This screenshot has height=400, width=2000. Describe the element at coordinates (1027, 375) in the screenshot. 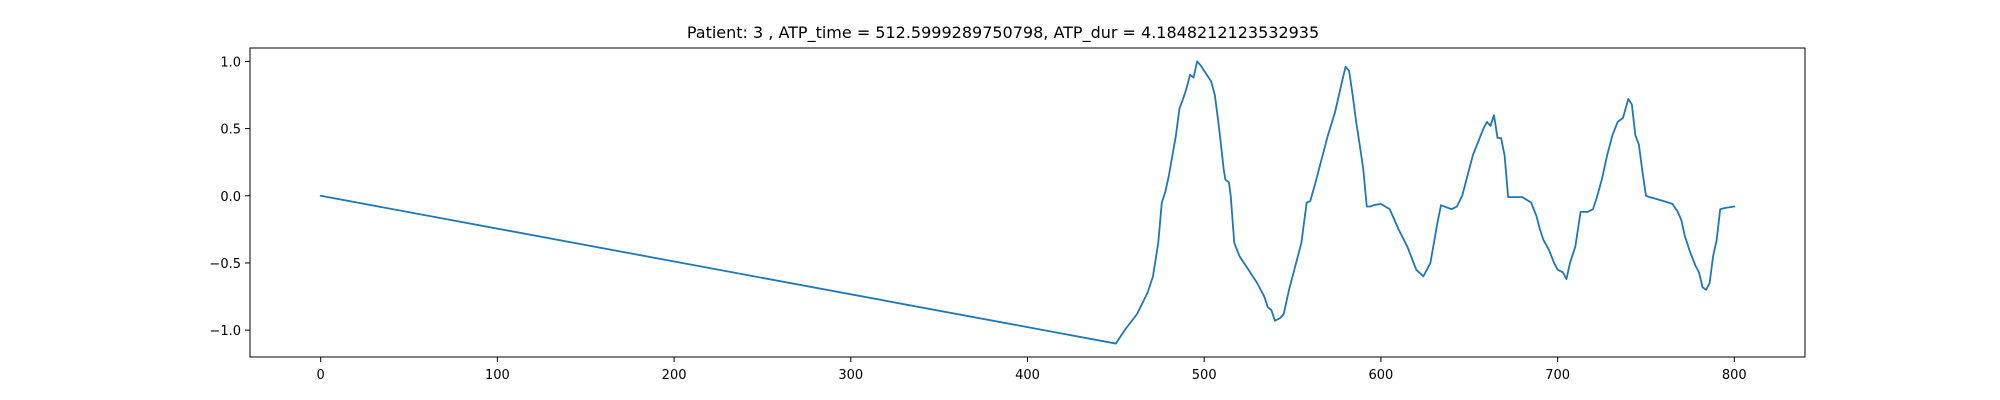

I see `x-tick-label: 400` at that location.